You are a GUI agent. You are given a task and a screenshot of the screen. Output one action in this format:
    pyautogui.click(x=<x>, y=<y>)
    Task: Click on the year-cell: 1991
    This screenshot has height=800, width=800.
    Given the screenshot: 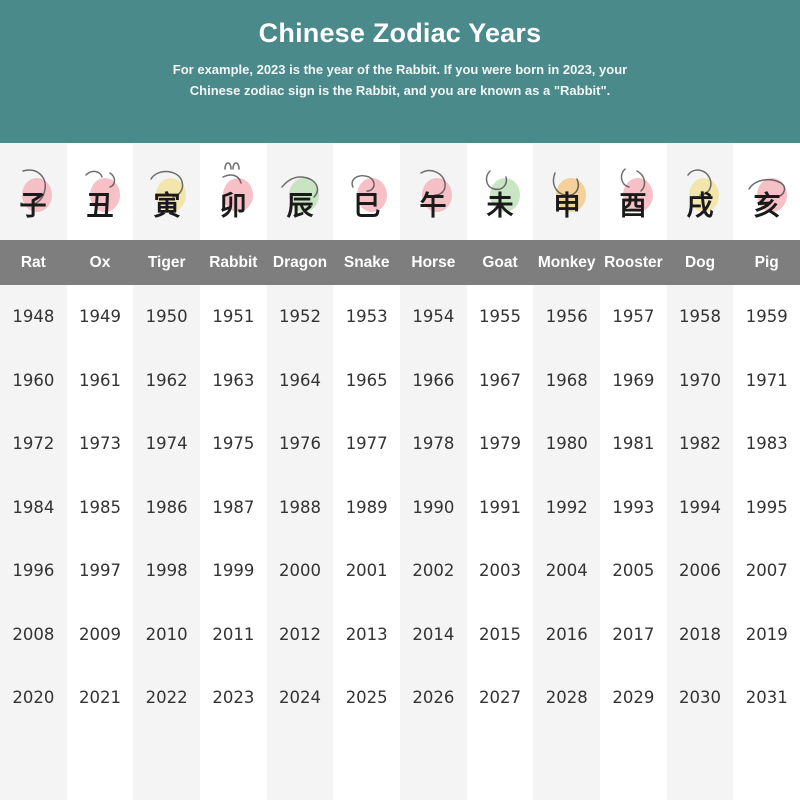 What is the action you would take?
    pyautogui.click(x=500, y=508)
    